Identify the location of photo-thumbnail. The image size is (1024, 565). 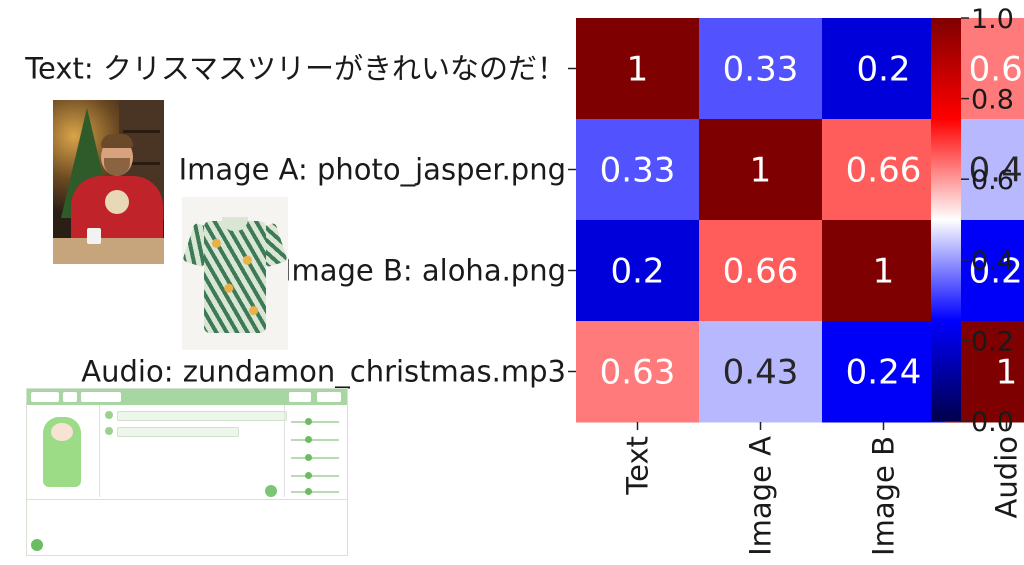
(108, 182).